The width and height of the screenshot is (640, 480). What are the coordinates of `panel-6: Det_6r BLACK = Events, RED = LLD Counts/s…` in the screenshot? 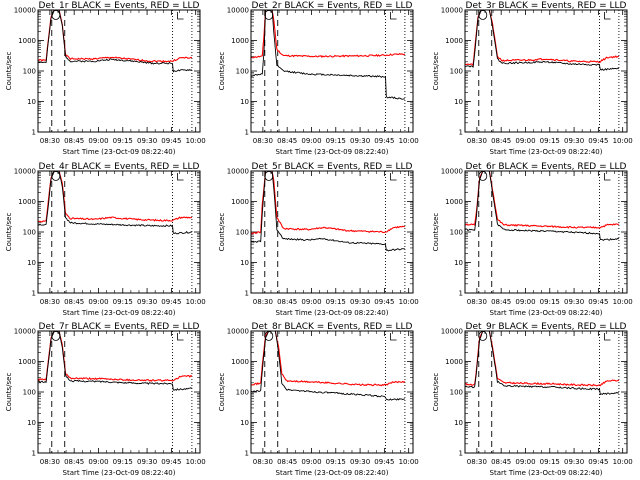 It's located at (532, 239).